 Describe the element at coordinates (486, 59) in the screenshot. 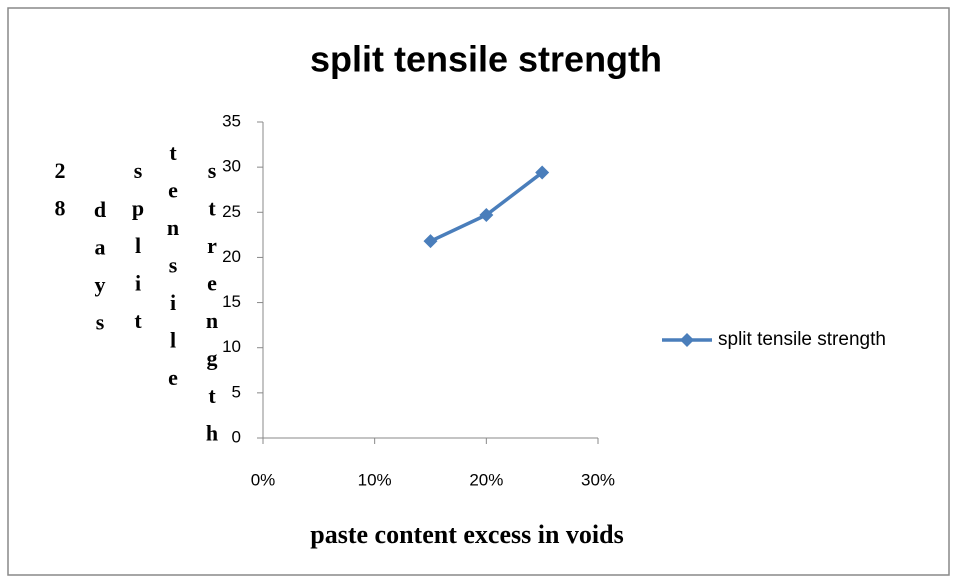

I see `chart-title: split tensile strength` at that location.